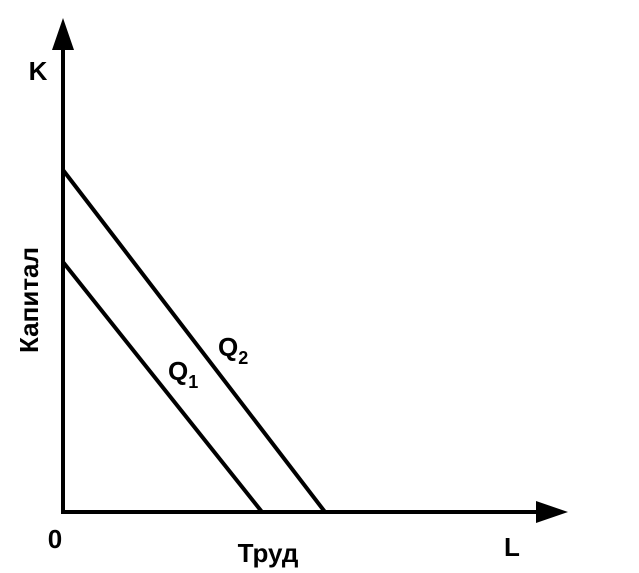 The width and height of the screenshot is (639, 573). What do you see at coordinates (38, 71) in the screenshot?
I see `y-symbol: K` at bounding box center [38, 71].